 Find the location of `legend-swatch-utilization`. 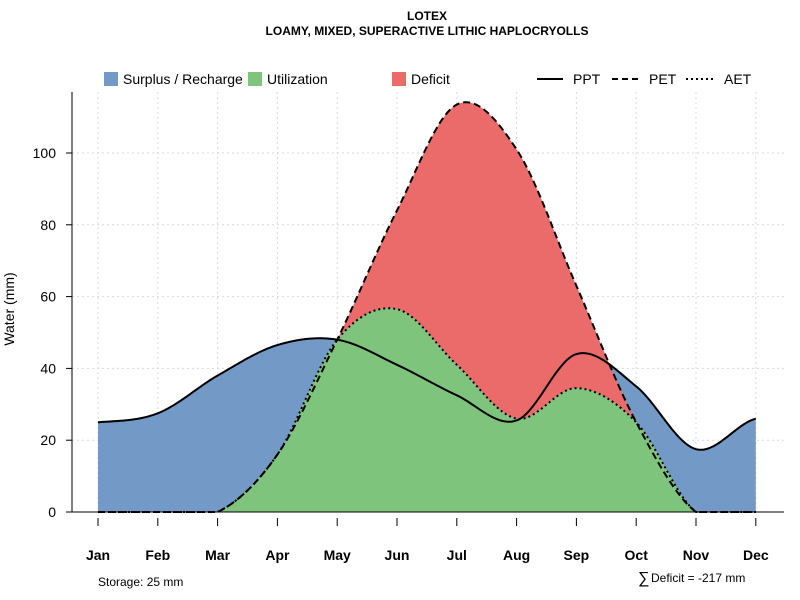

legend-swatch-utilization is located at coordinates (255, 79).